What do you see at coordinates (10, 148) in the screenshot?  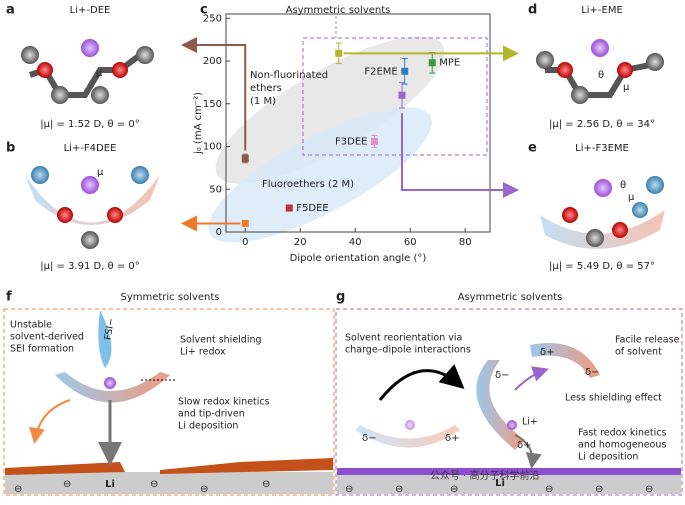 I see `panel-letter: b` at bounding box center [10, 148].